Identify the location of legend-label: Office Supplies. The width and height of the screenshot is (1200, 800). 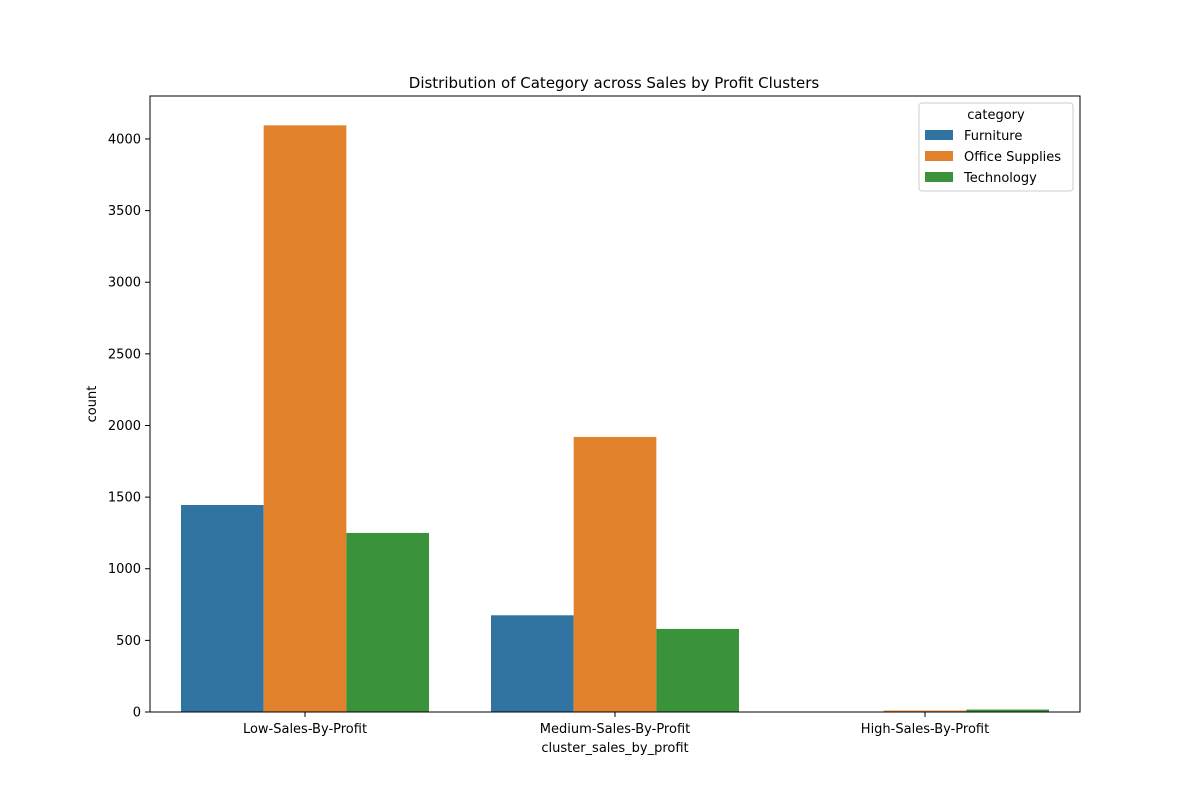
(1012, 157).